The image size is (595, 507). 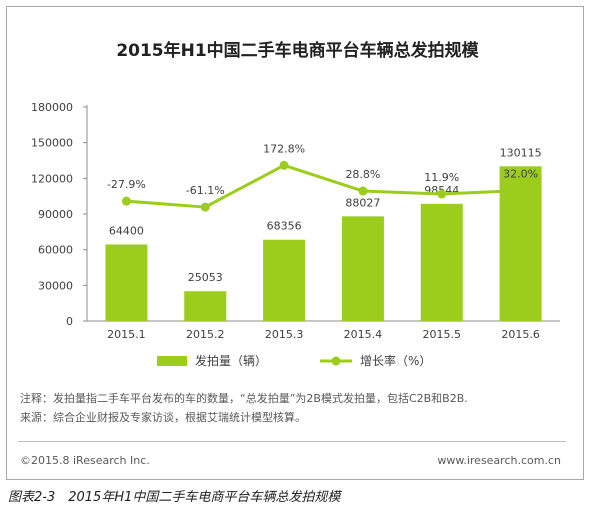 I want to click on bar-value-label: 25053, so click(x=205, y=277).